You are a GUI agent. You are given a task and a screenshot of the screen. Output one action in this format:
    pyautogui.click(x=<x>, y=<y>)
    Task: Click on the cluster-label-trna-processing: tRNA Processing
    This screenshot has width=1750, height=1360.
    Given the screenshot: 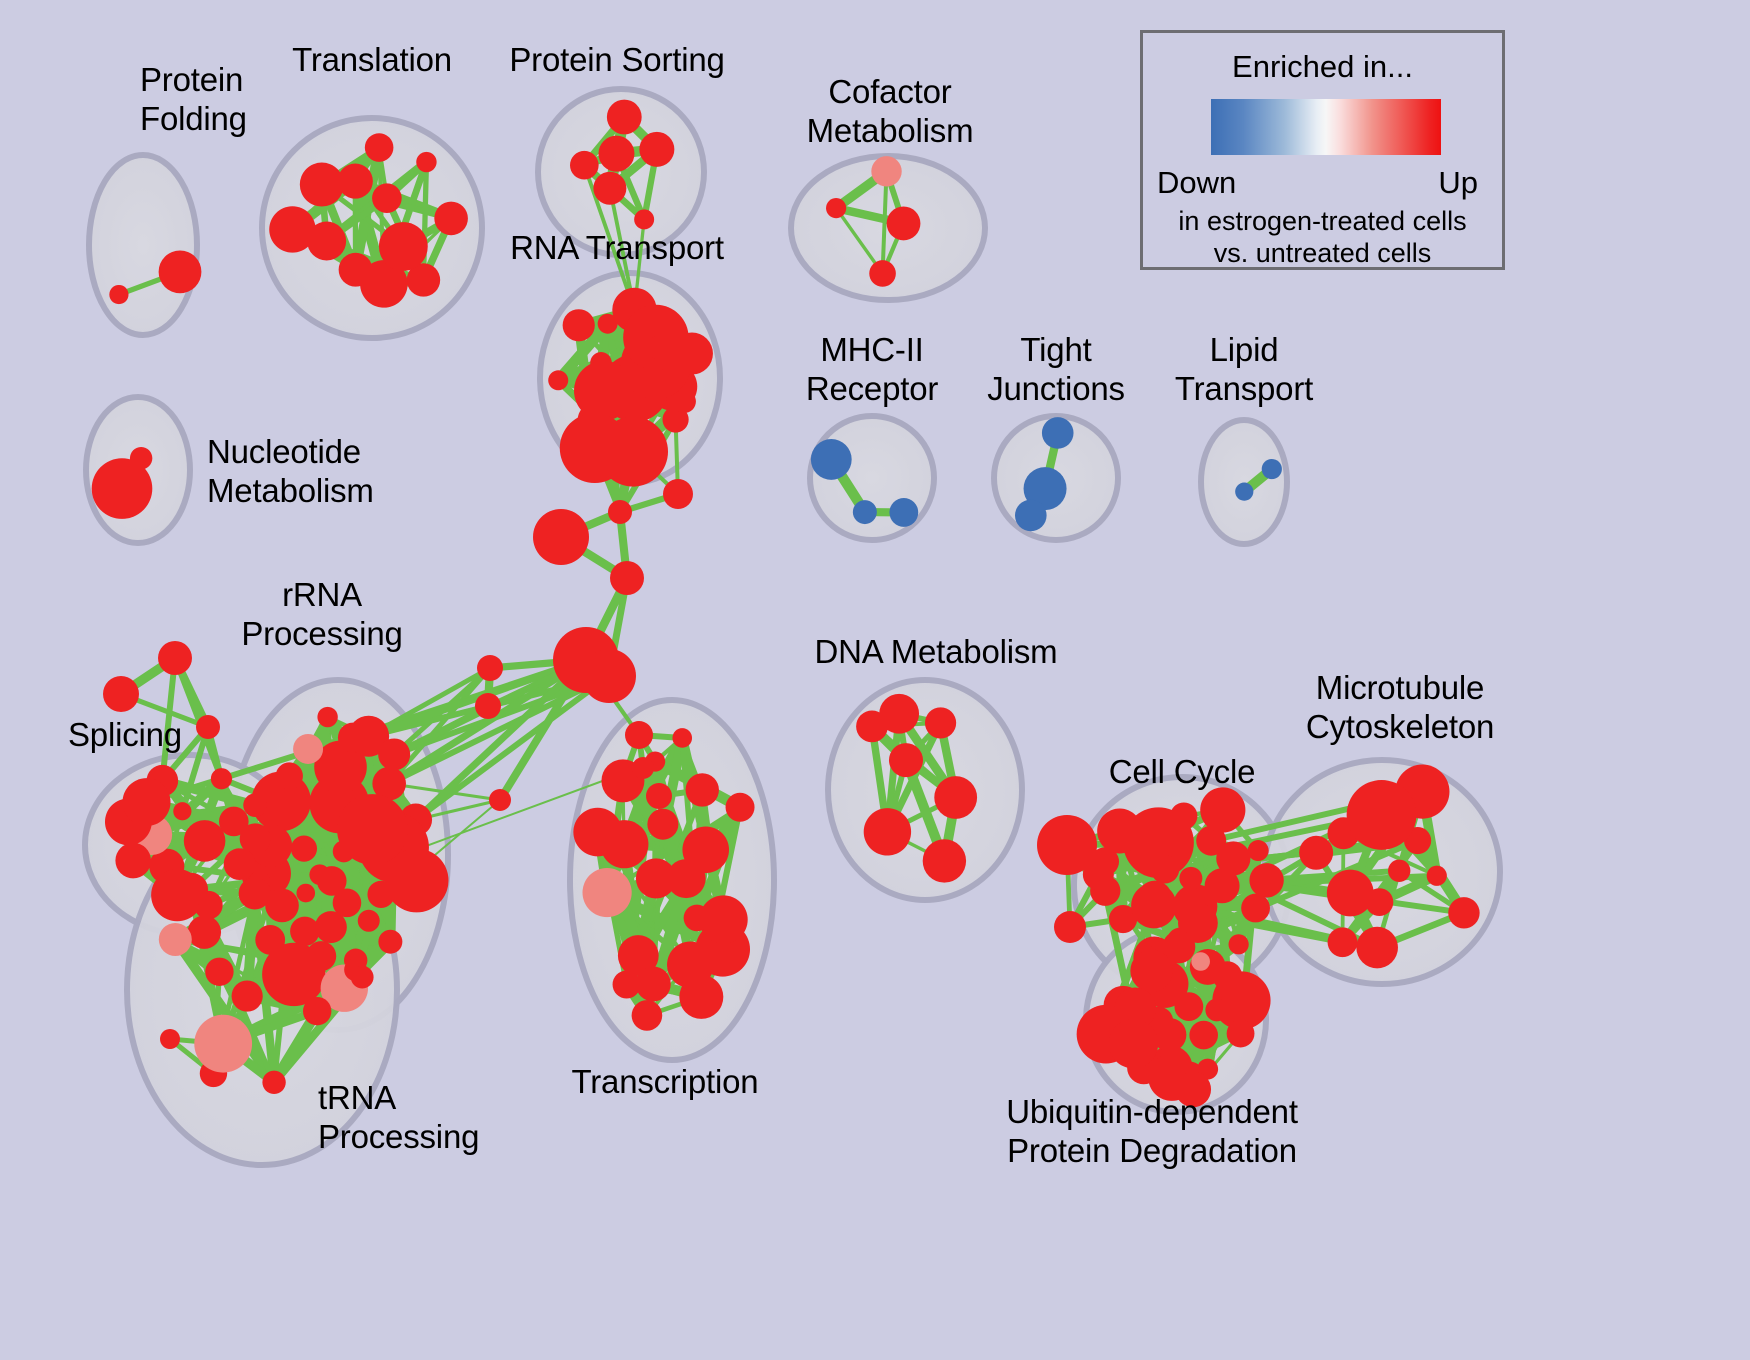 What is the action you would take?
    pyautogui.click(x=399, y=1117)
    